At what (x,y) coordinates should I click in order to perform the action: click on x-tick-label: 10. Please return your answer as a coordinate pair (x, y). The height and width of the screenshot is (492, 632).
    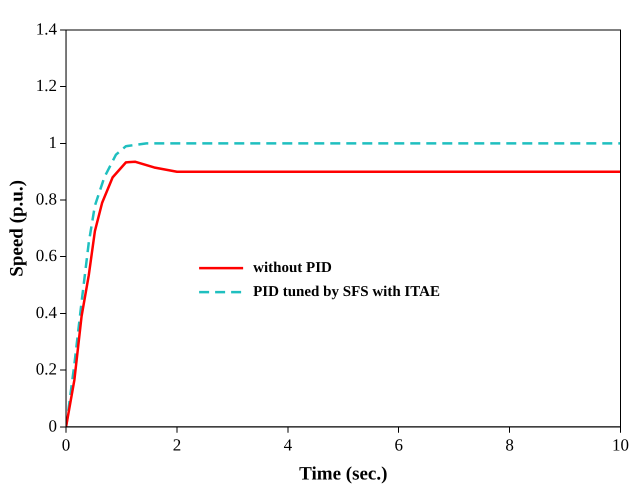
    Looking at the image, I should click on (620, 444).